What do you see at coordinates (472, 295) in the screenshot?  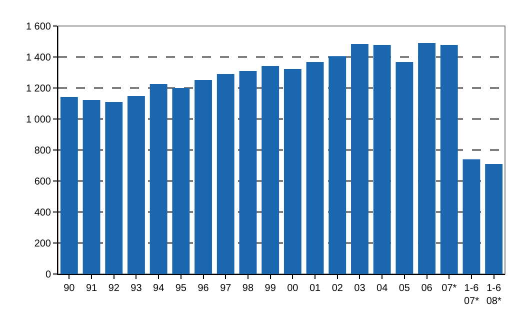 I see `x-tick-label: 1-6 07*` at bounding box center [472, 295].